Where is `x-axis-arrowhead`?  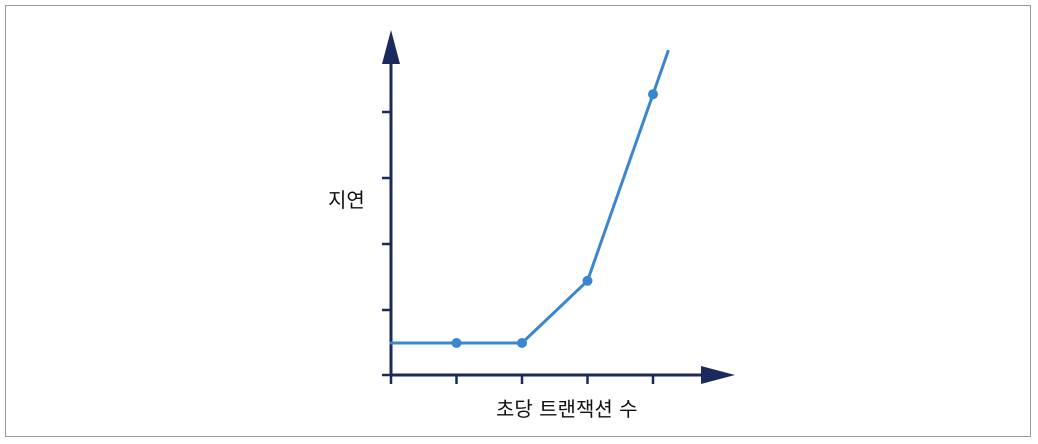
x-axis-arrowhead is located at coordinates (718, 375).